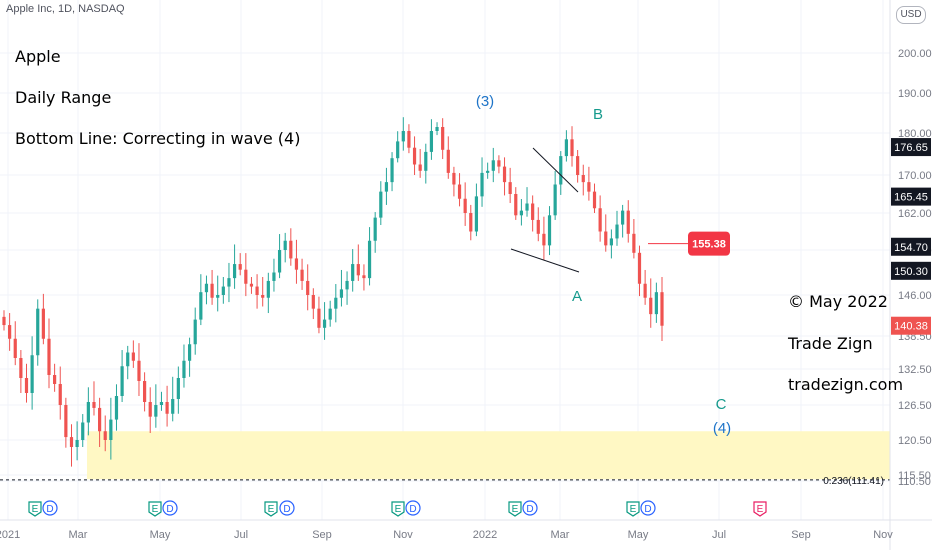  I want to click on price-tick-0: 110.50, so click(914, 482).